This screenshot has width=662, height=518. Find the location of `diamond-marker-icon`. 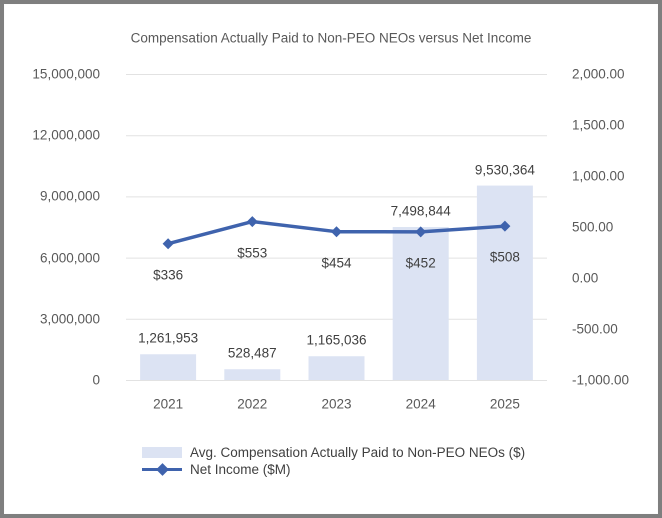

diamond-marker-icon is located at coordinates (162, 469).